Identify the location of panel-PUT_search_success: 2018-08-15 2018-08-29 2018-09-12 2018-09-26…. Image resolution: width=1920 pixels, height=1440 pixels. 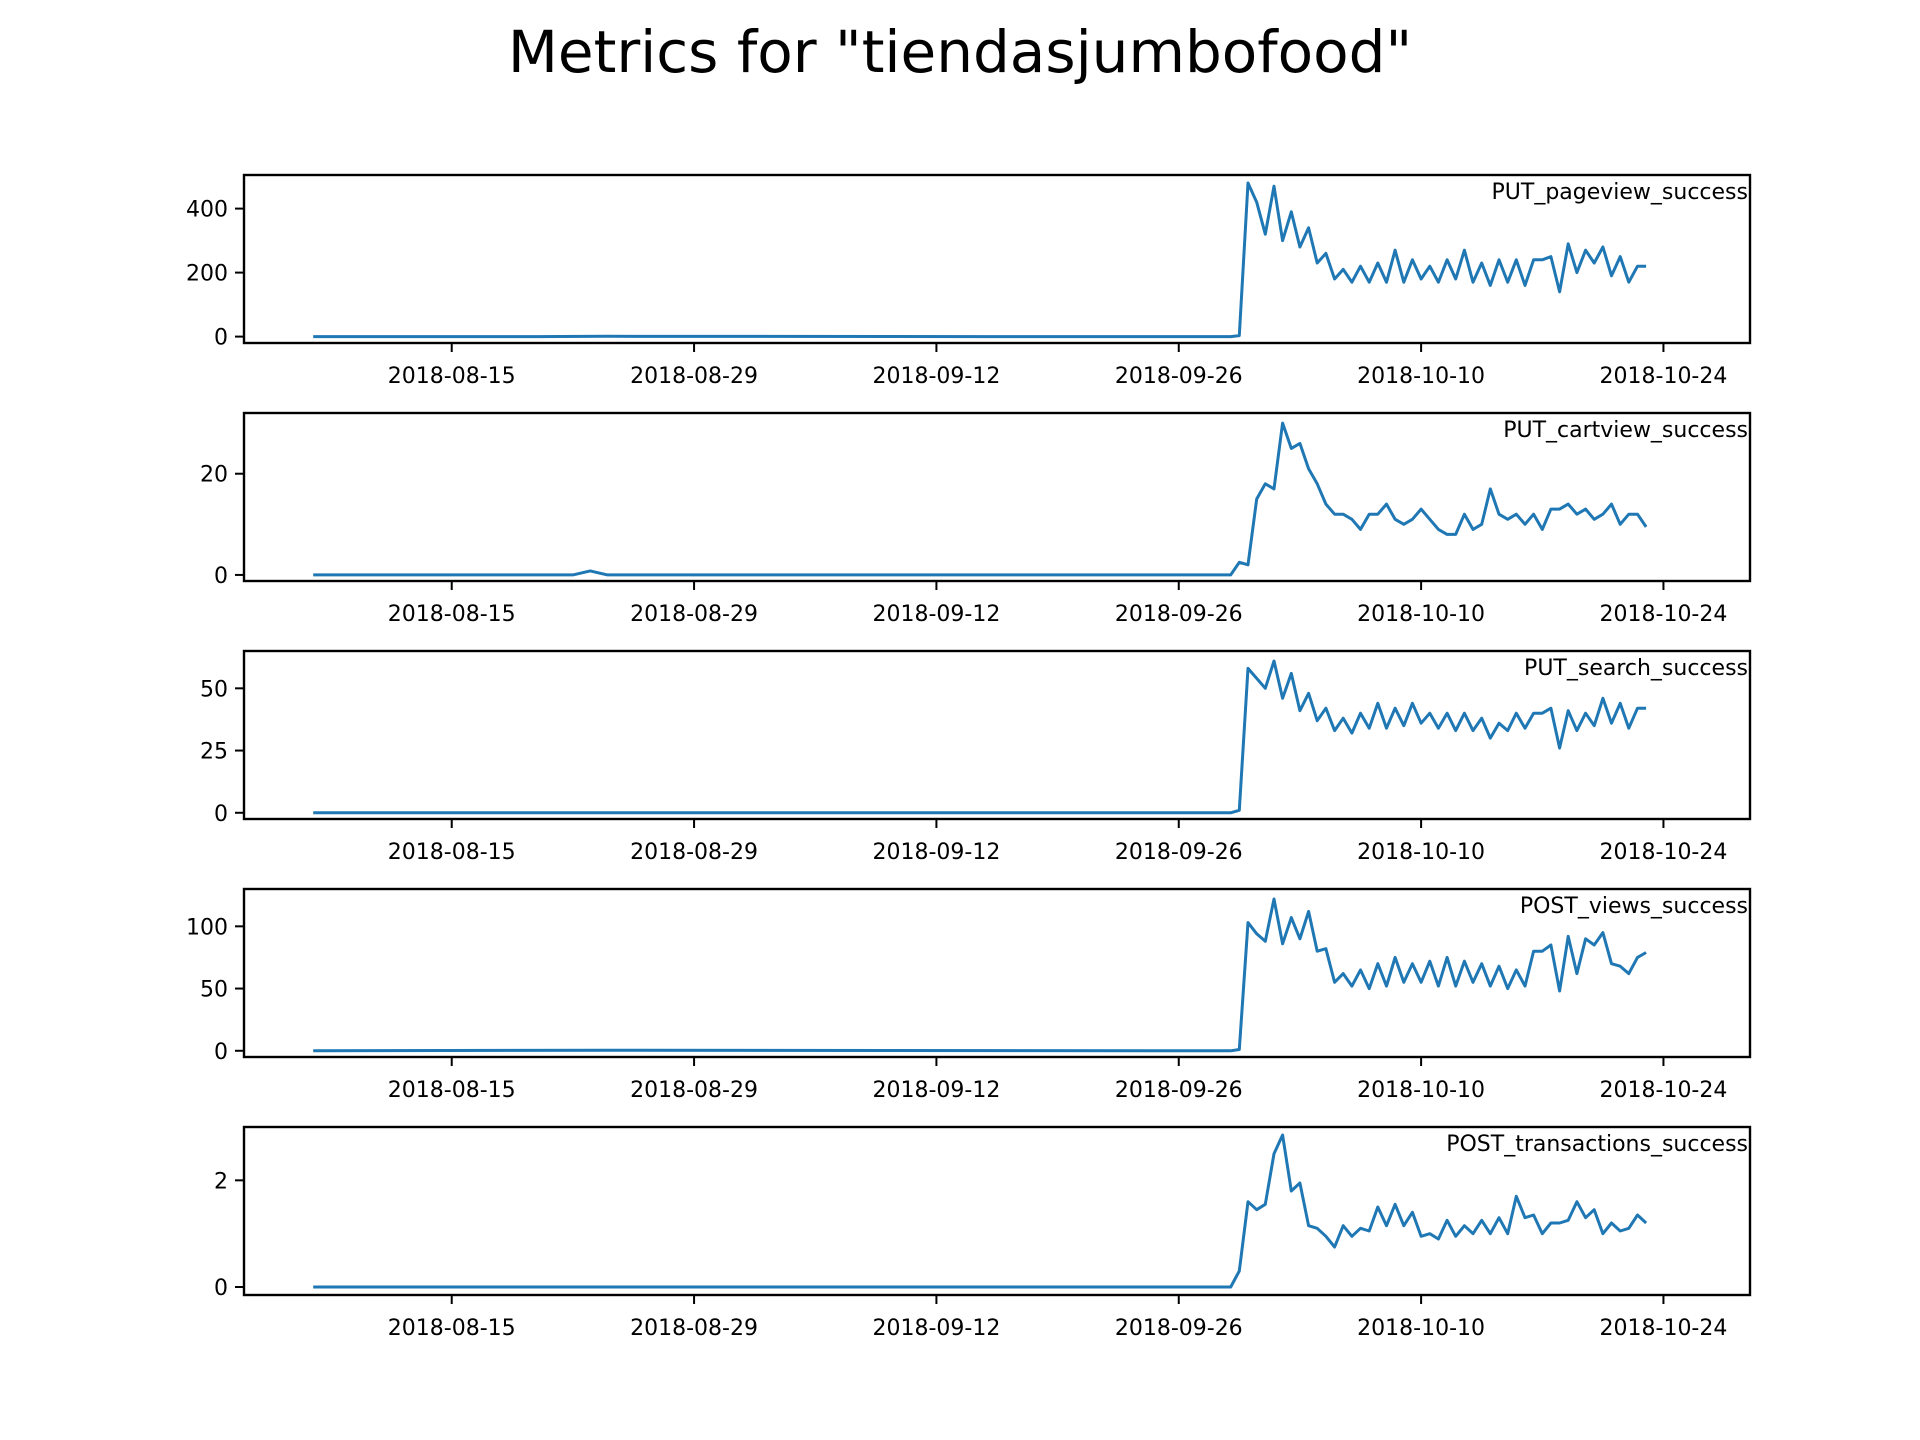
(976, 757).